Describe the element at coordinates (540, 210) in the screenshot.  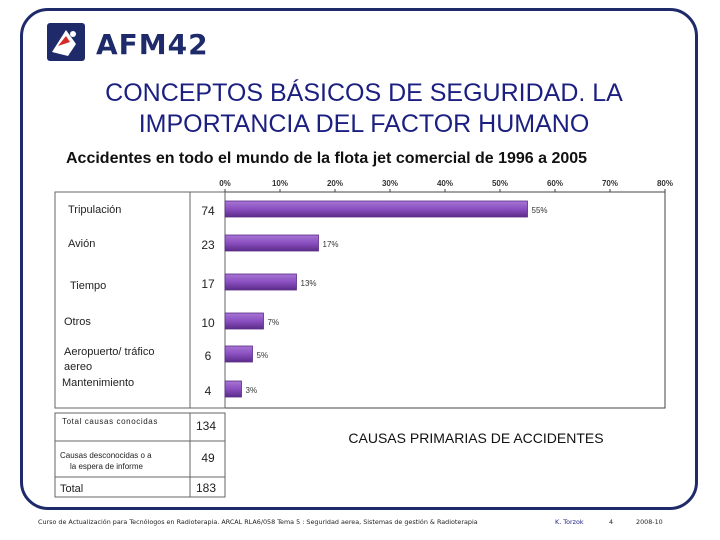
I see `bar-value-label: 55%` at that location.